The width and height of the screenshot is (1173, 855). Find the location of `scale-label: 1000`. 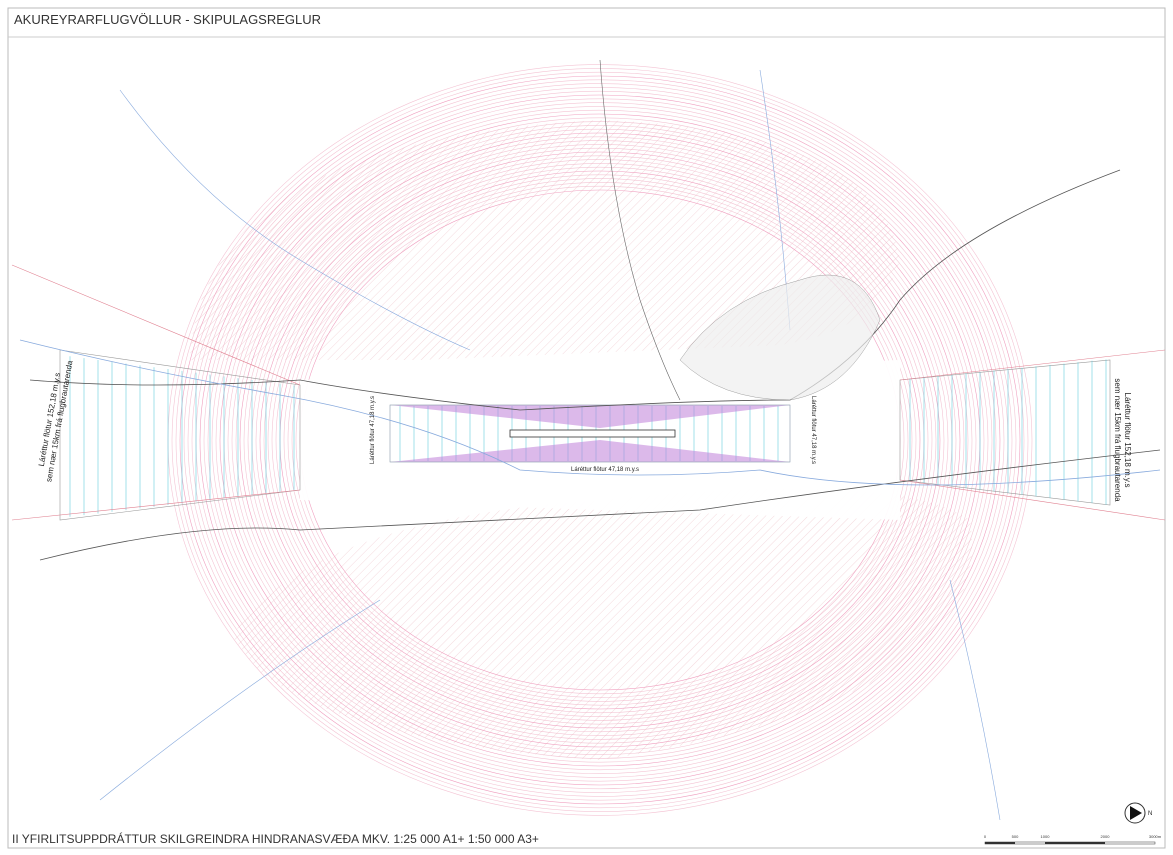

scale-label: 1000 is located at coordinates (1046, 836).